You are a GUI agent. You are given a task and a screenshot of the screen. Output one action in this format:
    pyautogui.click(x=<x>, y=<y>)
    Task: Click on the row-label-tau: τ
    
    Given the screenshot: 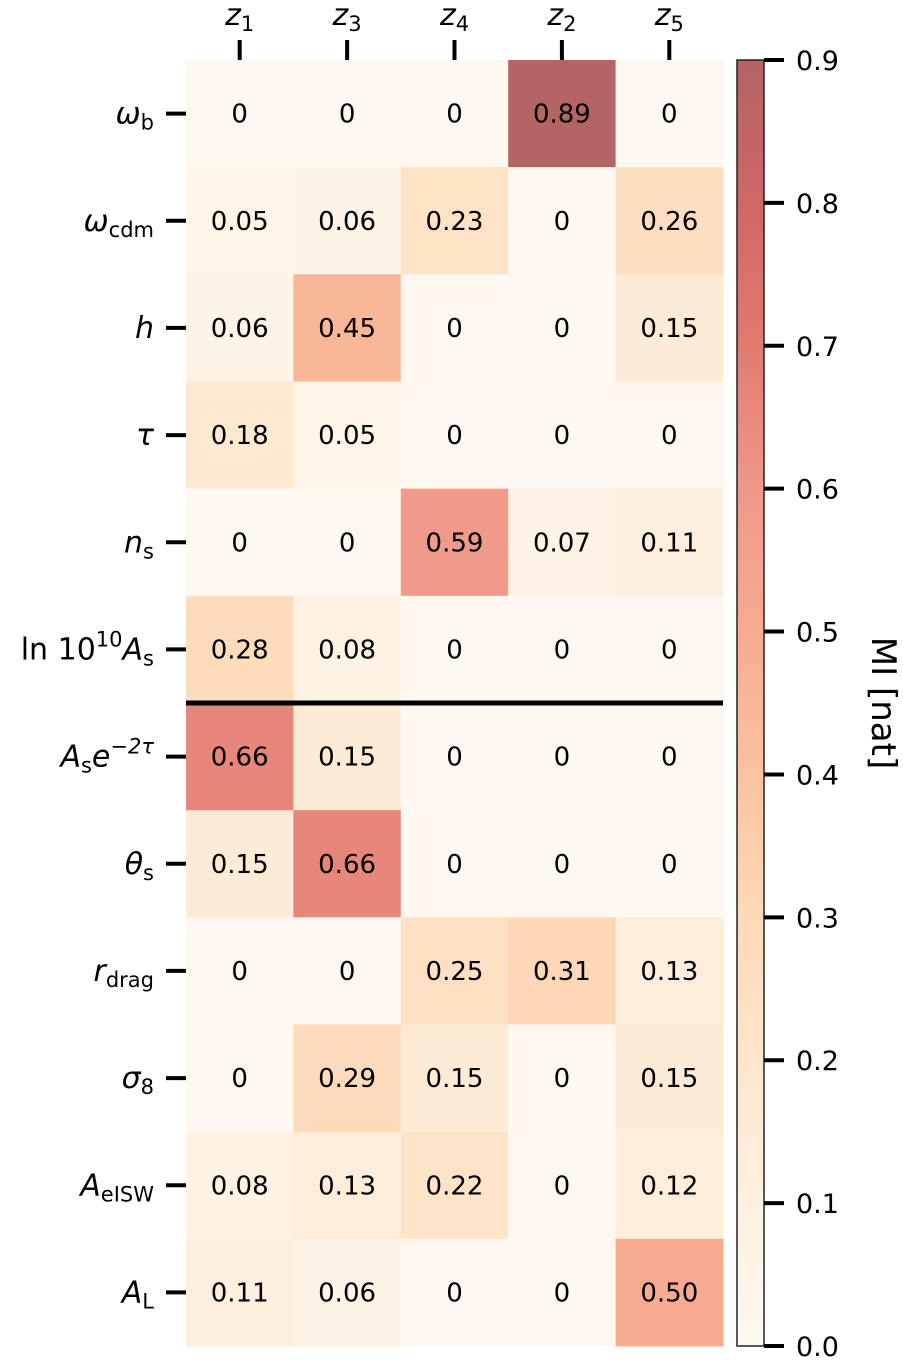 What is the action you would take?
    pyautogui.click(x=145, y=435)
    